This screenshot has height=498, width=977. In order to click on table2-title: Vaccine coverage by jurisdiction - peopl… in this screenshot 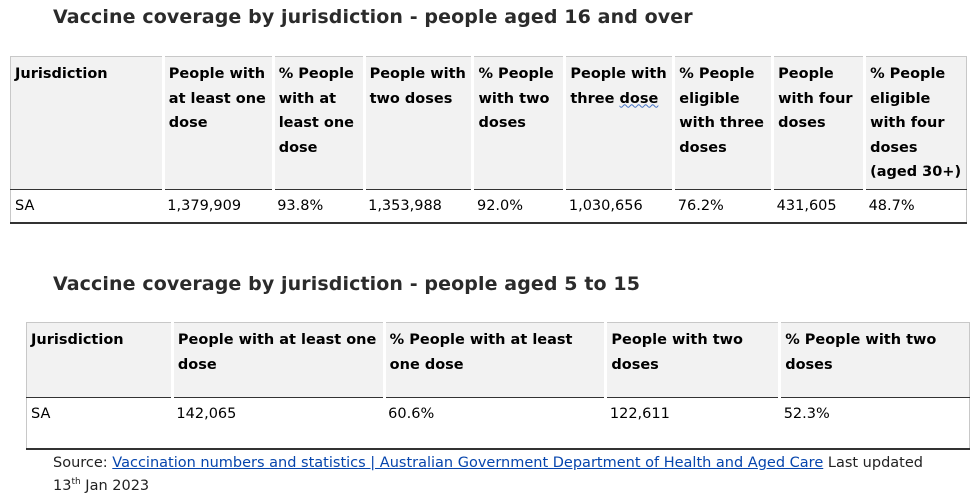, I will do `click(347, 284)`.